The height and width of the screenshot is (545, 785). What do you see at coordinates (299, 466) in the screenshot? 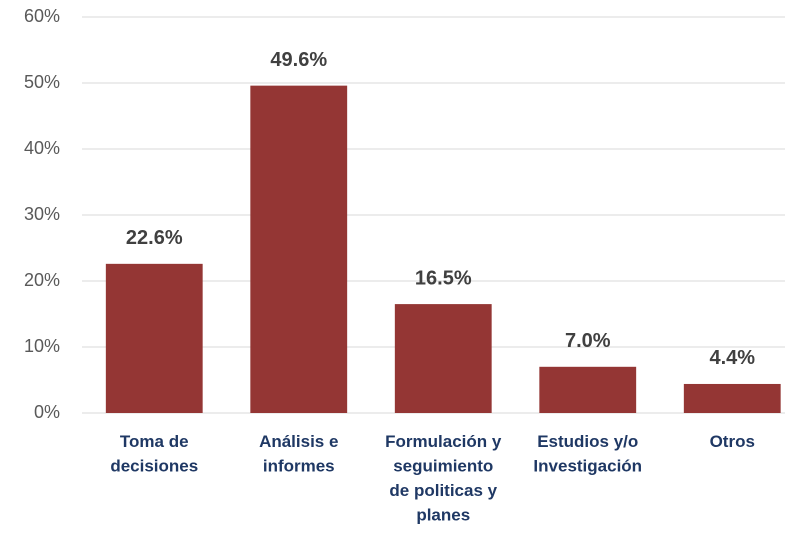
I see `x-tick-label-line: informes` at bounding box center [299, 466].